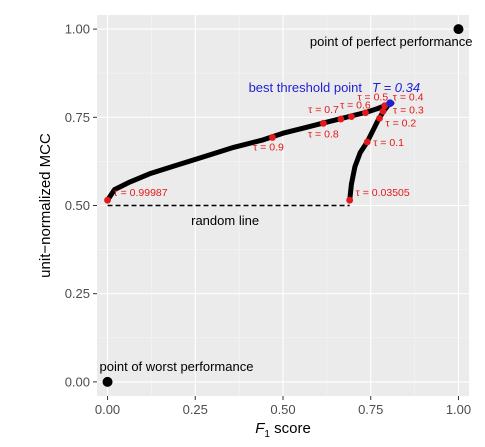 Image resolution: width=485 pixels, height=447 pixels. Describe the element at coordinates (370, 409) in the screenshot. I see `x-tick-label: 0.75` at that location.